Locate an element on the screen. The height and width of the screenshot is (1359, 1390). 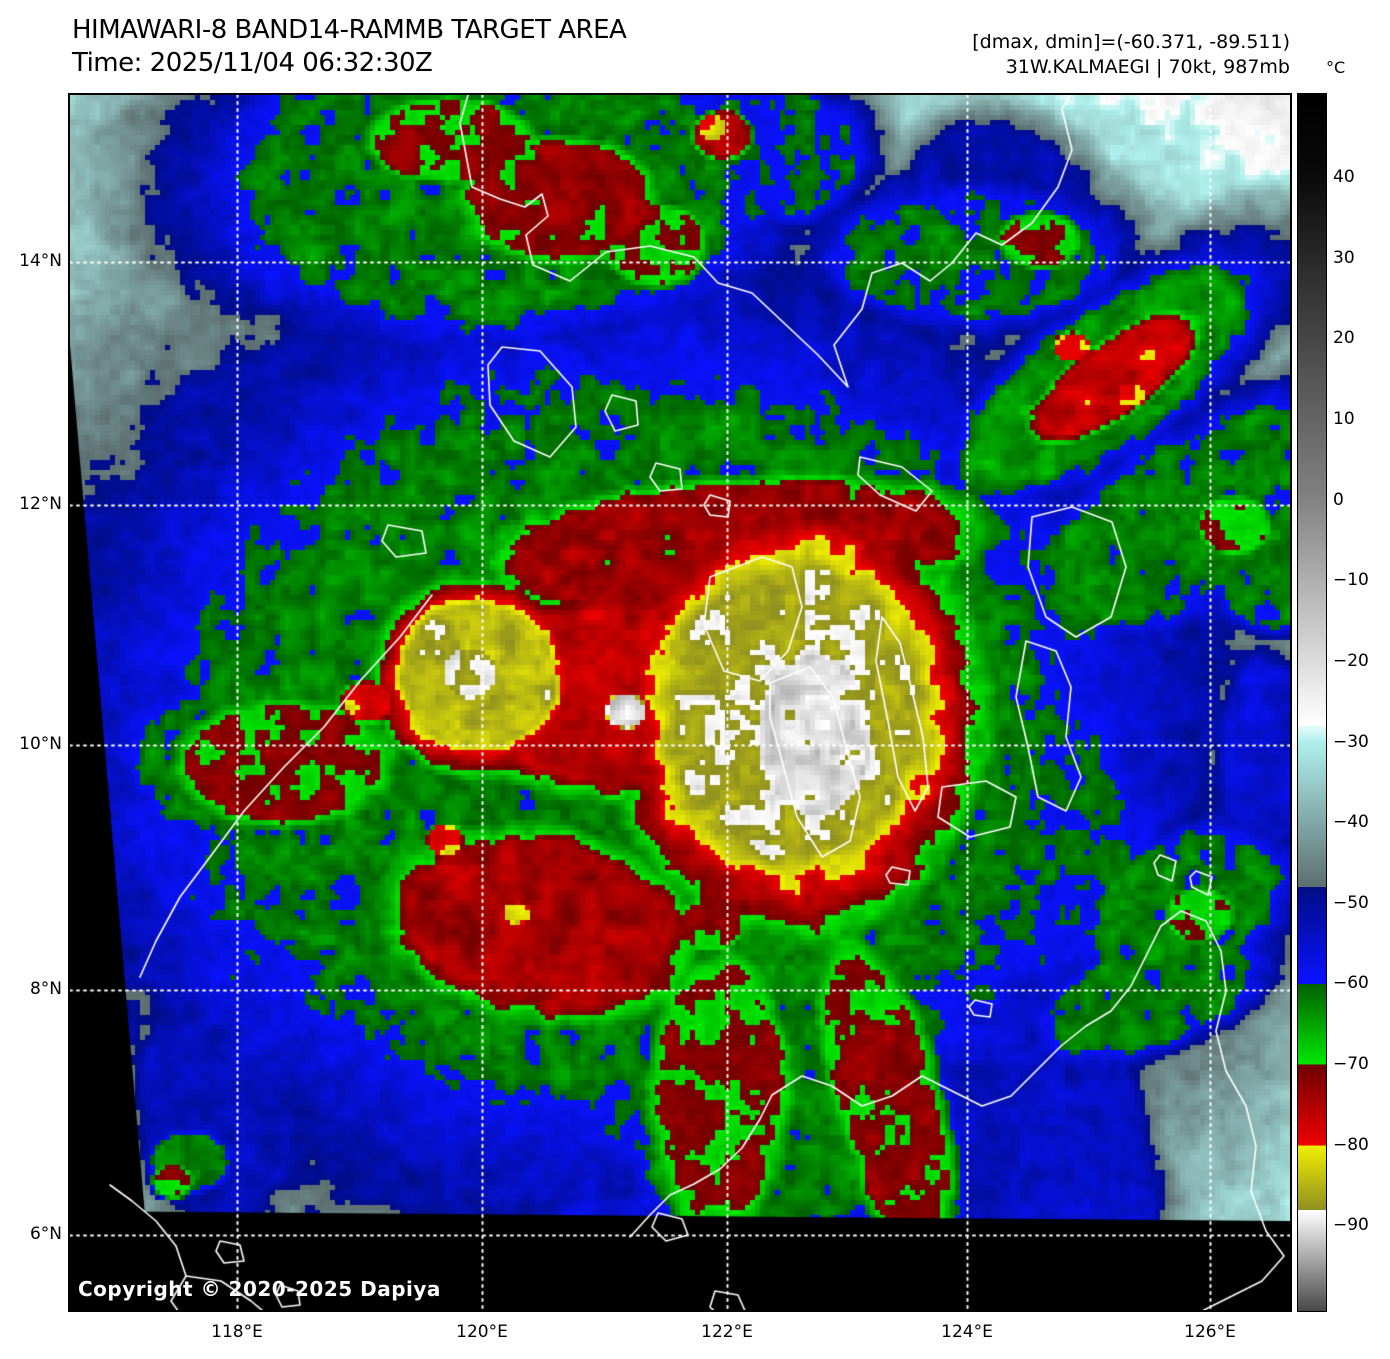
colorbar-tick-label: 0 is located at coordinates (1338, 499).